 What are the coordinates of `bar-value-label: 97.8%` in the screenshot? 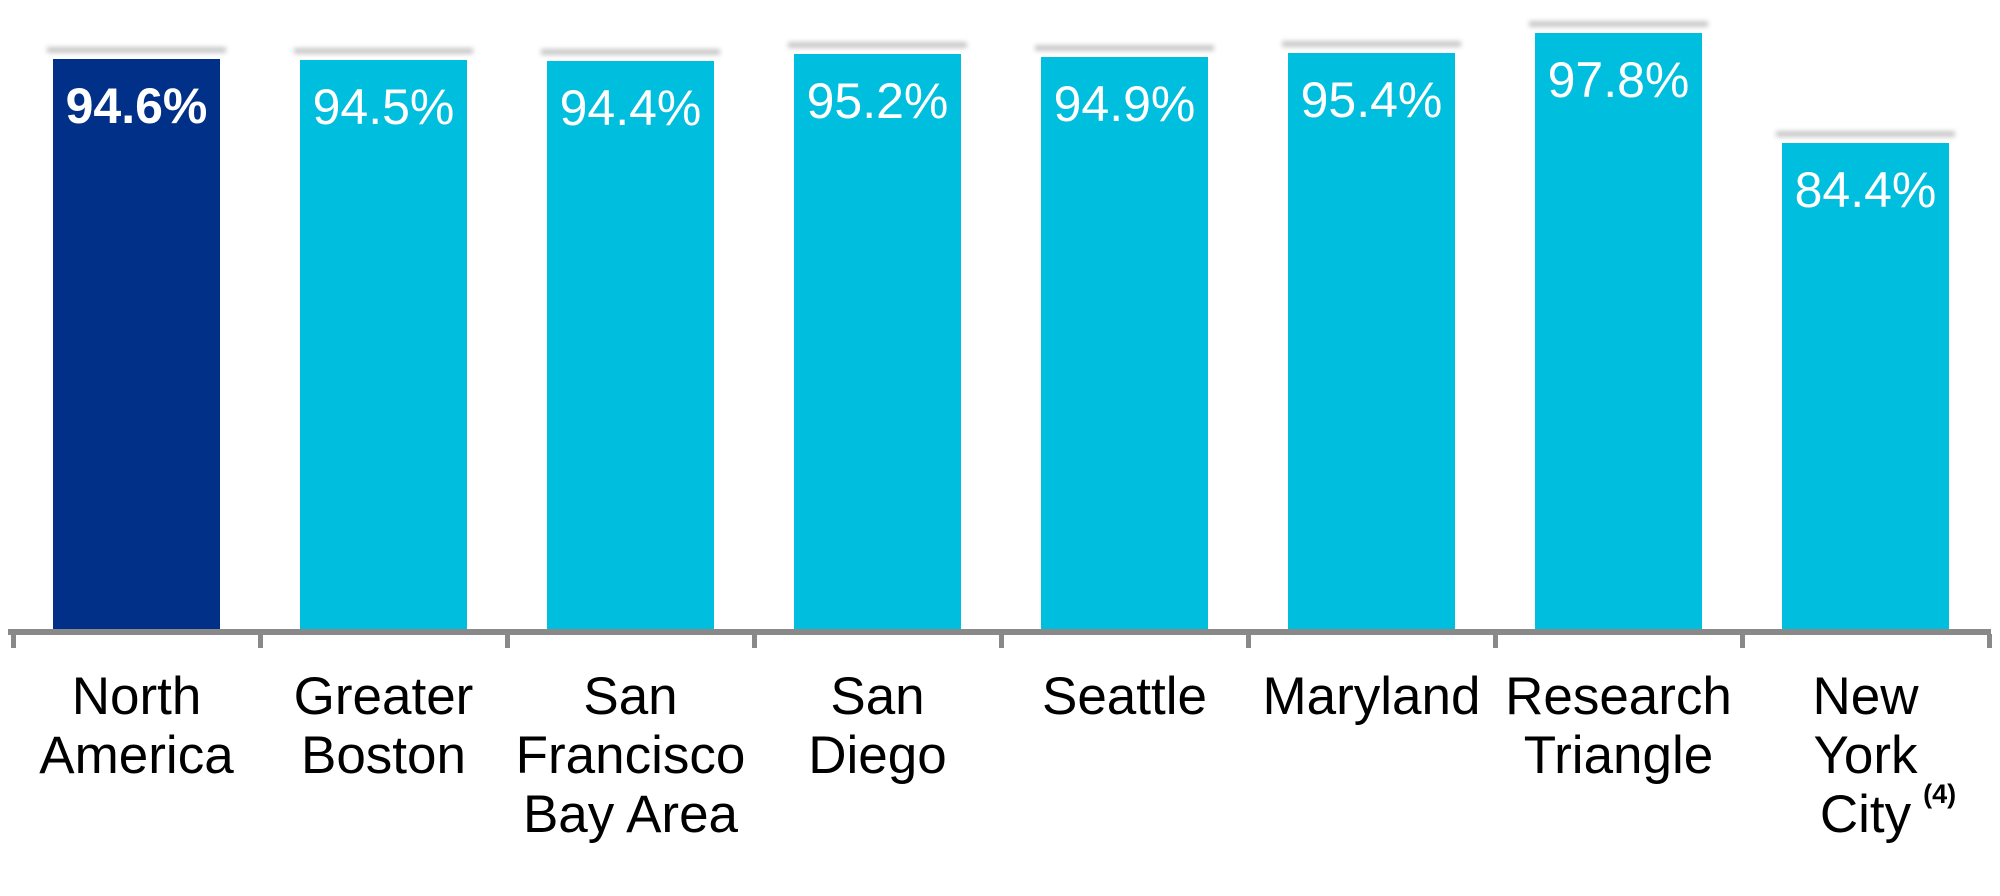 It's located at (1618, 80).